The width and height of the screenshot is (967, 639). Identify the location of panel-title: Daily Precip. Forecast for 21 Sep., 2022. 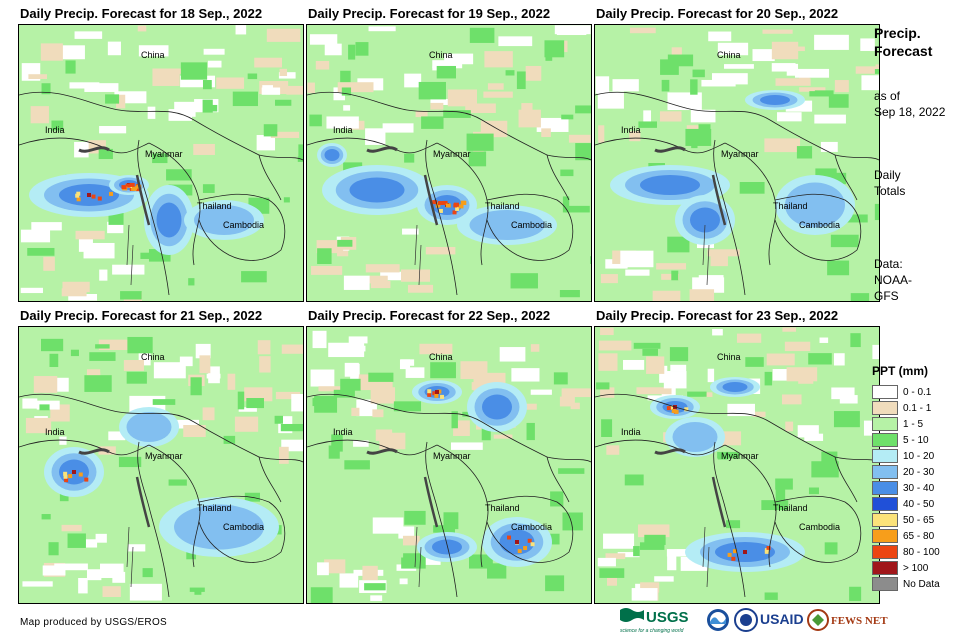
(141, 315).